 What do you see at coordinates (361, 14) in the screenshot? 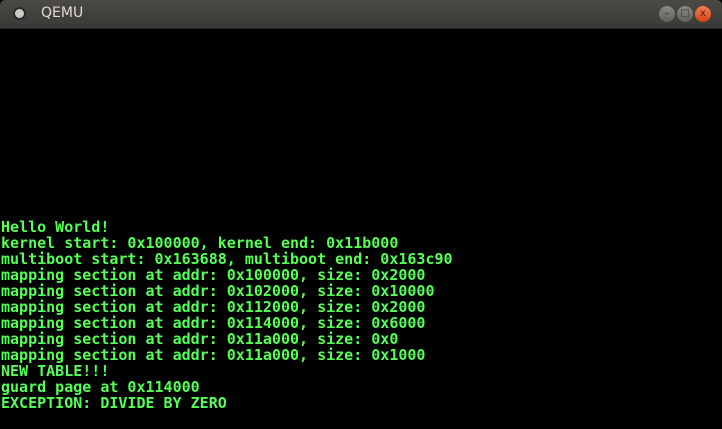
I see `title-bar: QEMU – □ x` at bounding box center [361, 14].